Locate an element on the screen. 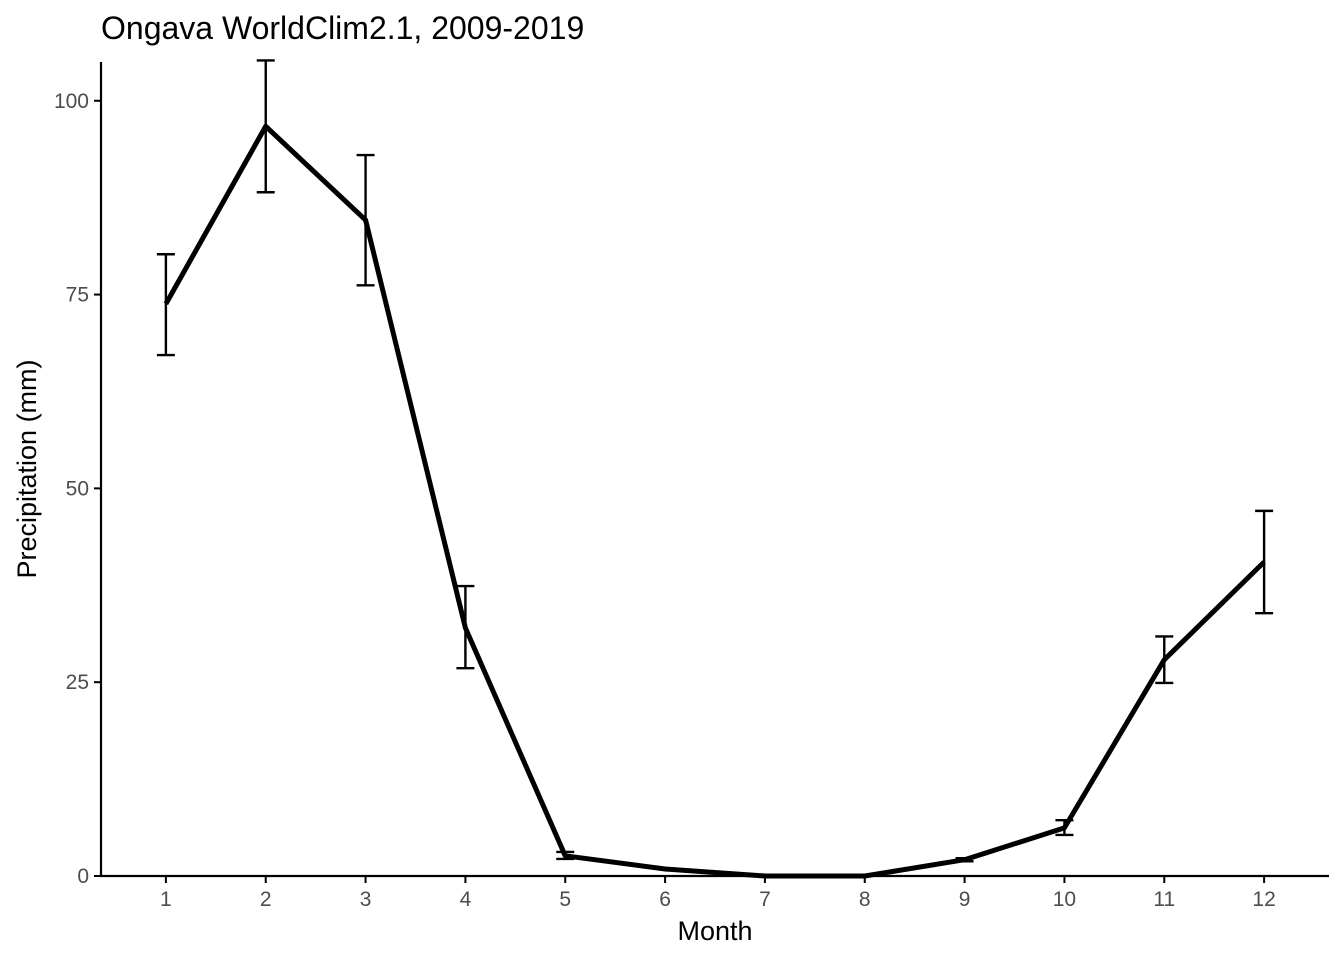  y-tick-label: 50 is located at coordinates (77, 488).